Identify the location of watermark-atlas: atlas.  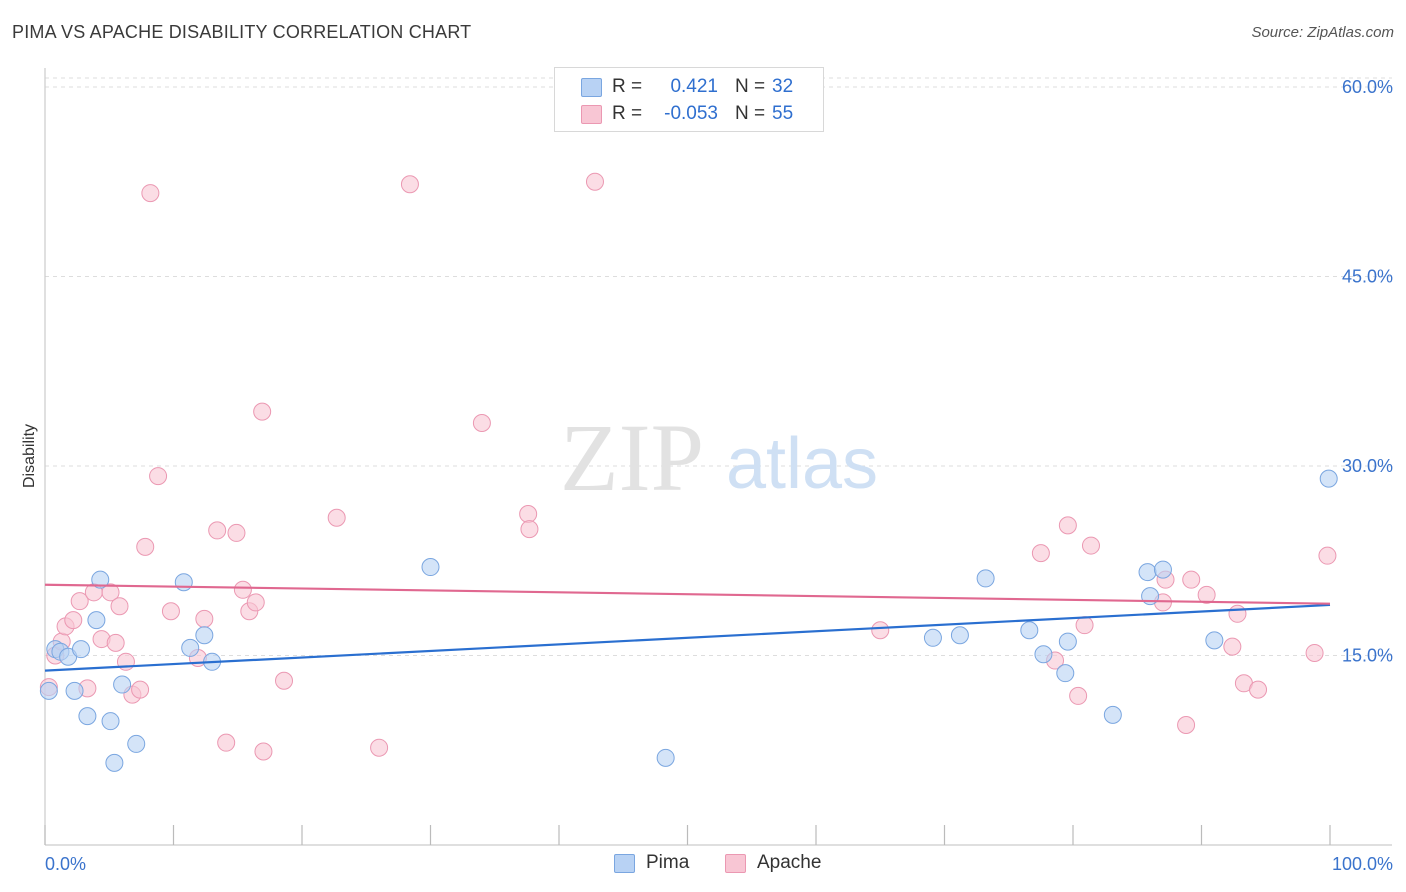
(802, 464).